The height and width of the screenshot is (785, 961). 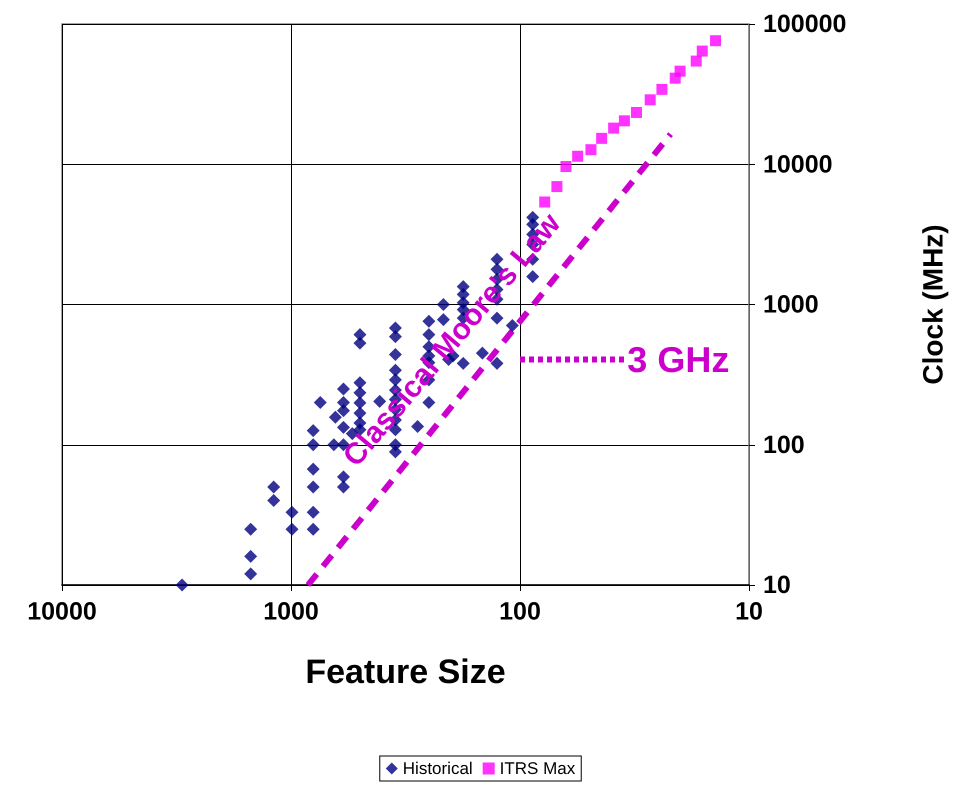 What do you see at coordinates (798, 164) in the screenshot?
I see `y-tick-label: 10000` at bounding box center [798, 164].